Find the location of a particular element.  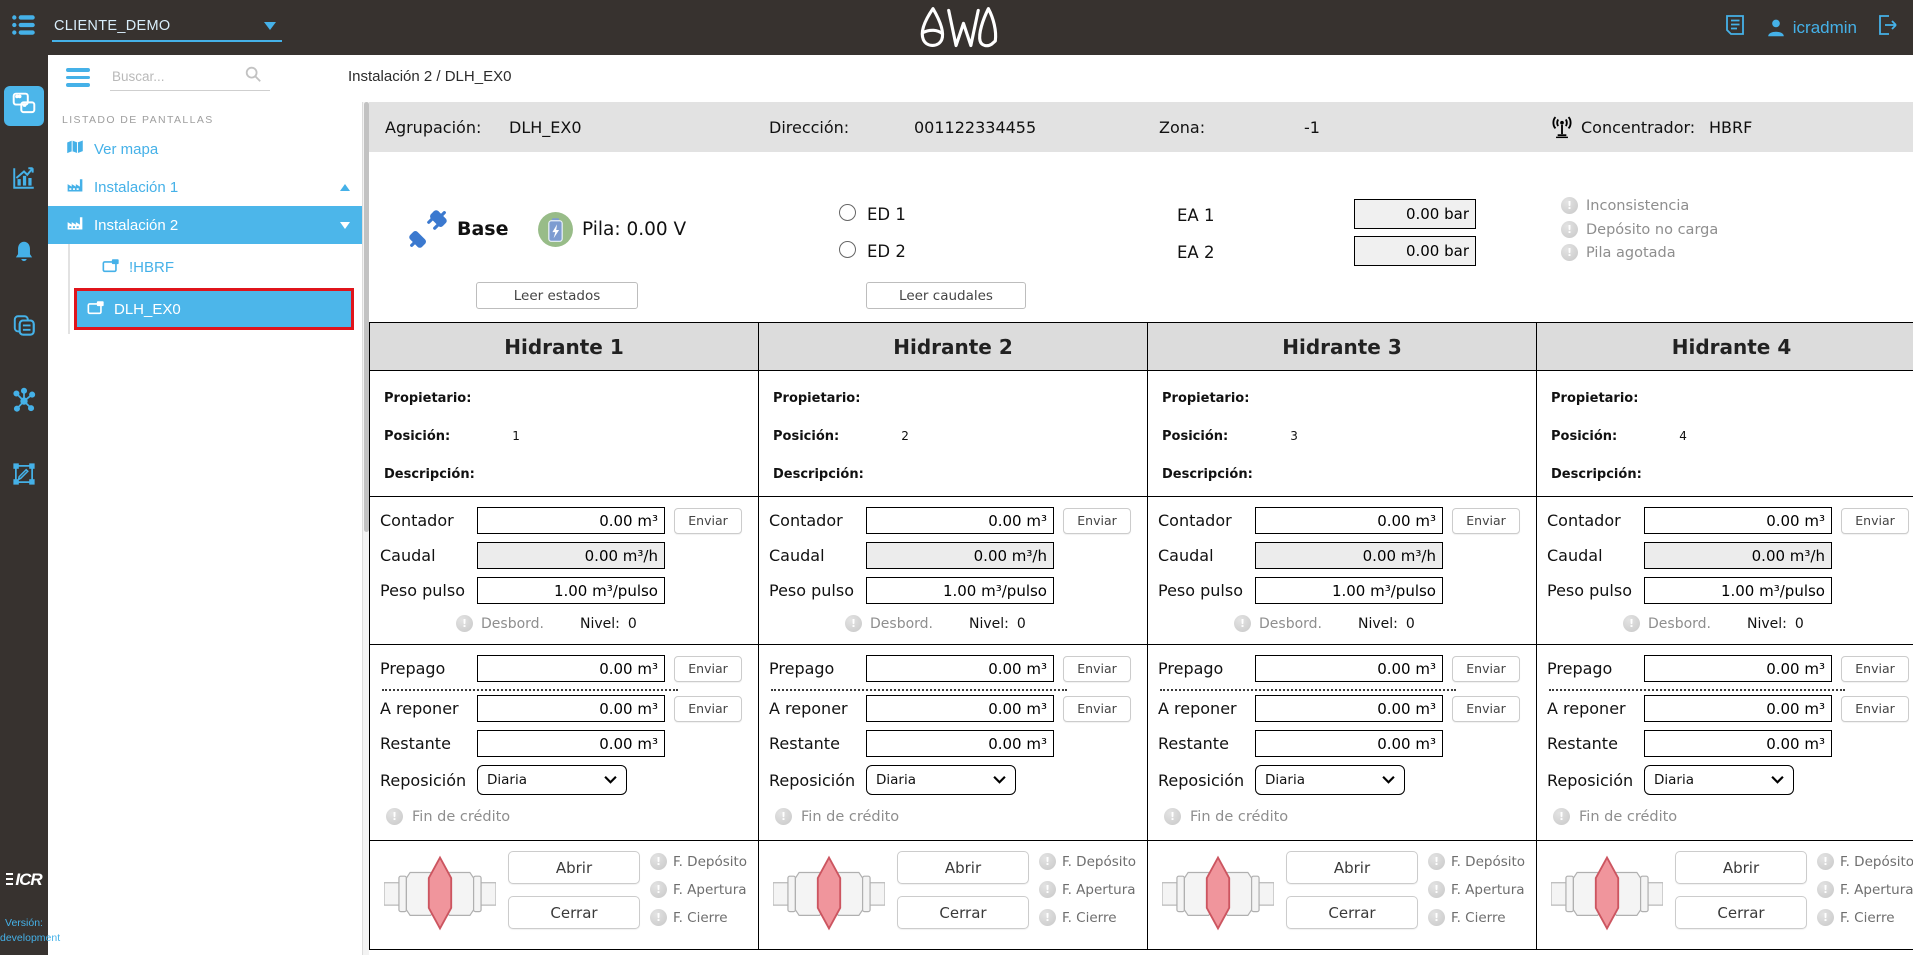

hydrant-info-section: Propietario: Posición: 2 Descripción: is located at coordinates (953, 434).